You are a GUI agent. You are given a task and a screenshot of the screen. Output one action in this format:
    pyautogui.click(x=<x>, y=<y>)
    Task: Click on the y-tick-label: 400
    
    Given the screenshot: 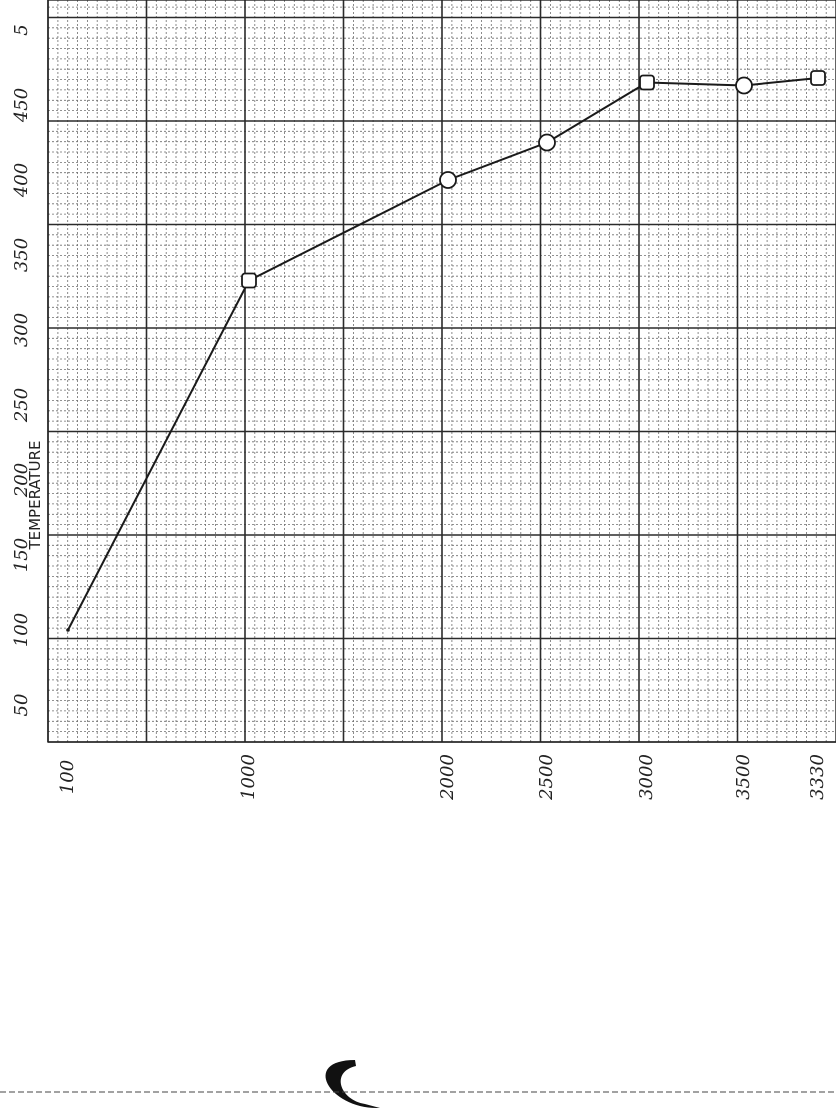 What is the action you would take?
    pyautogui.click(x=21, y=180)
    